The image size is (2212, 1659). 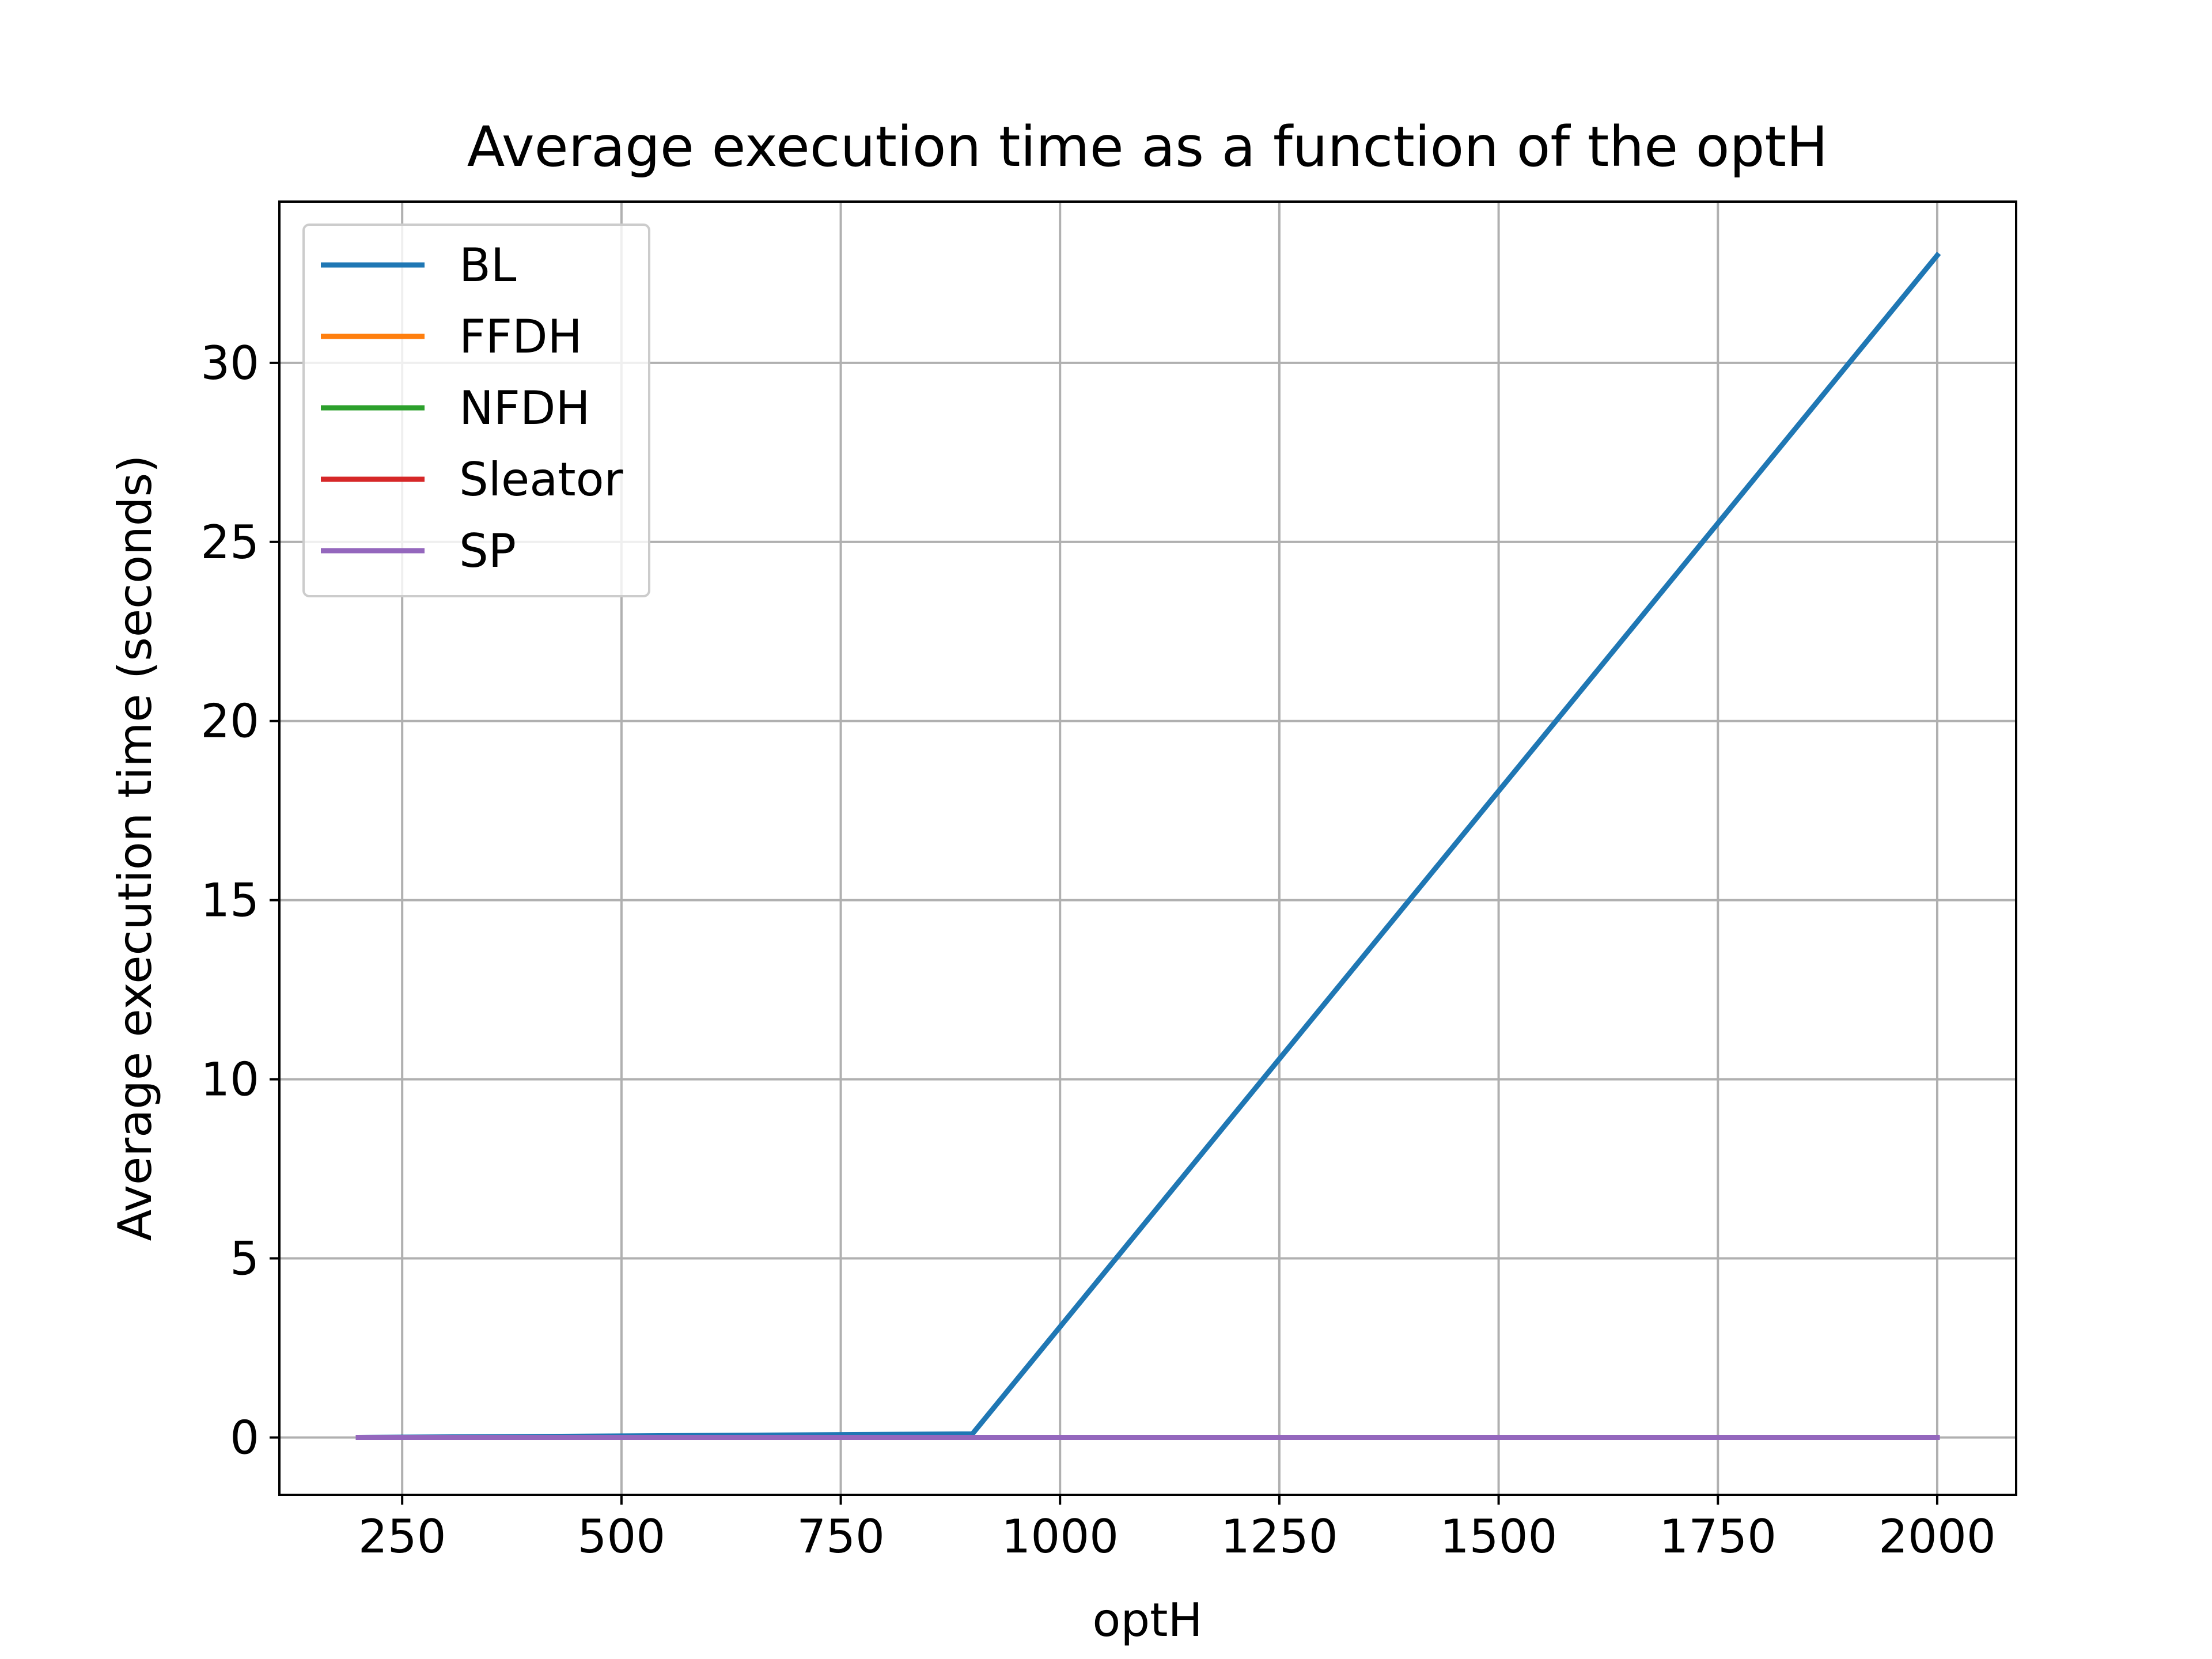 I want to click on x-tick-label: 500, so click(x=622, y=1536).